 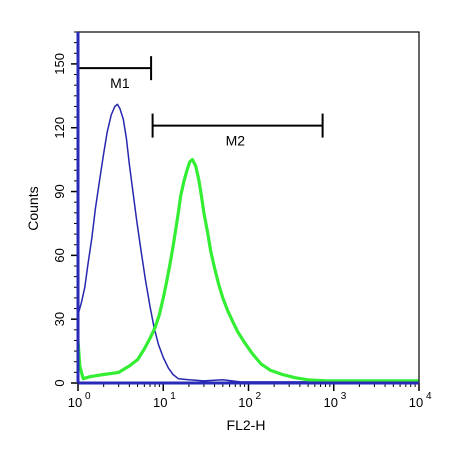 I want to click on marker-layer: M1 M2, so click(x=200, y=102).